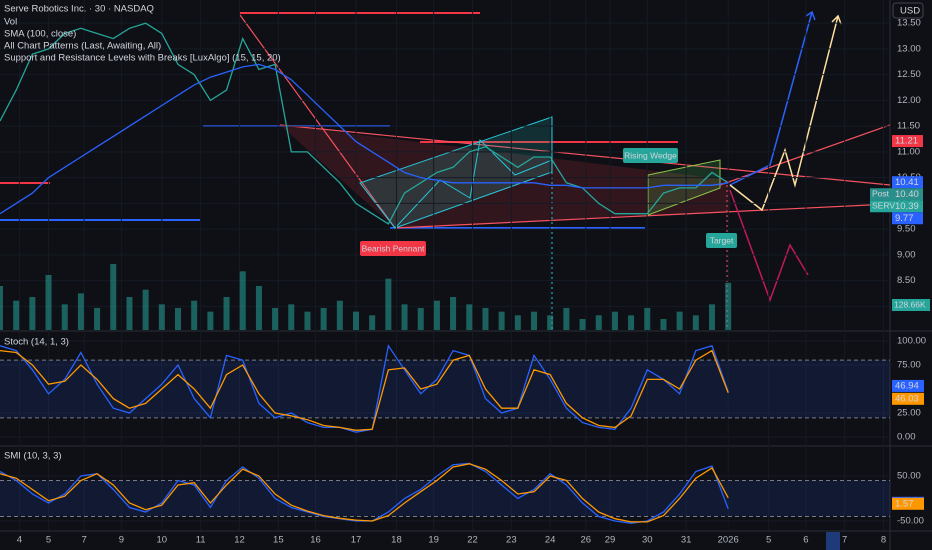 Image resolution: width=932 pixels, height=550 pixels. I want to click on x-tick-label: 19, so click(433, 540).